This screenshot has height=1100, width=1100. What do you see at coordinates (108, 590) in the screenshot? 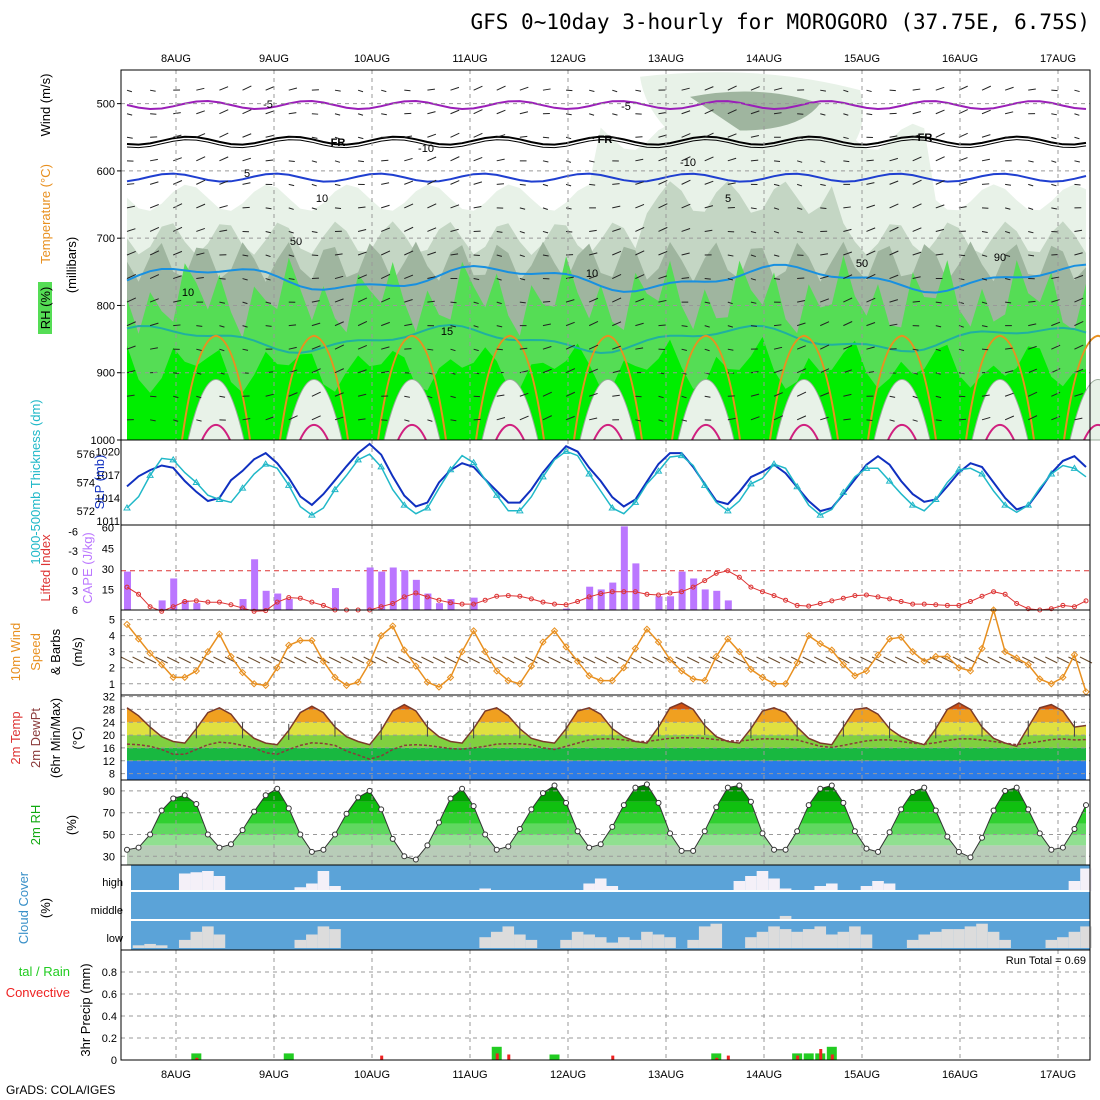
I see `y-tick-cape: 15` at bounding box center [108, 590].